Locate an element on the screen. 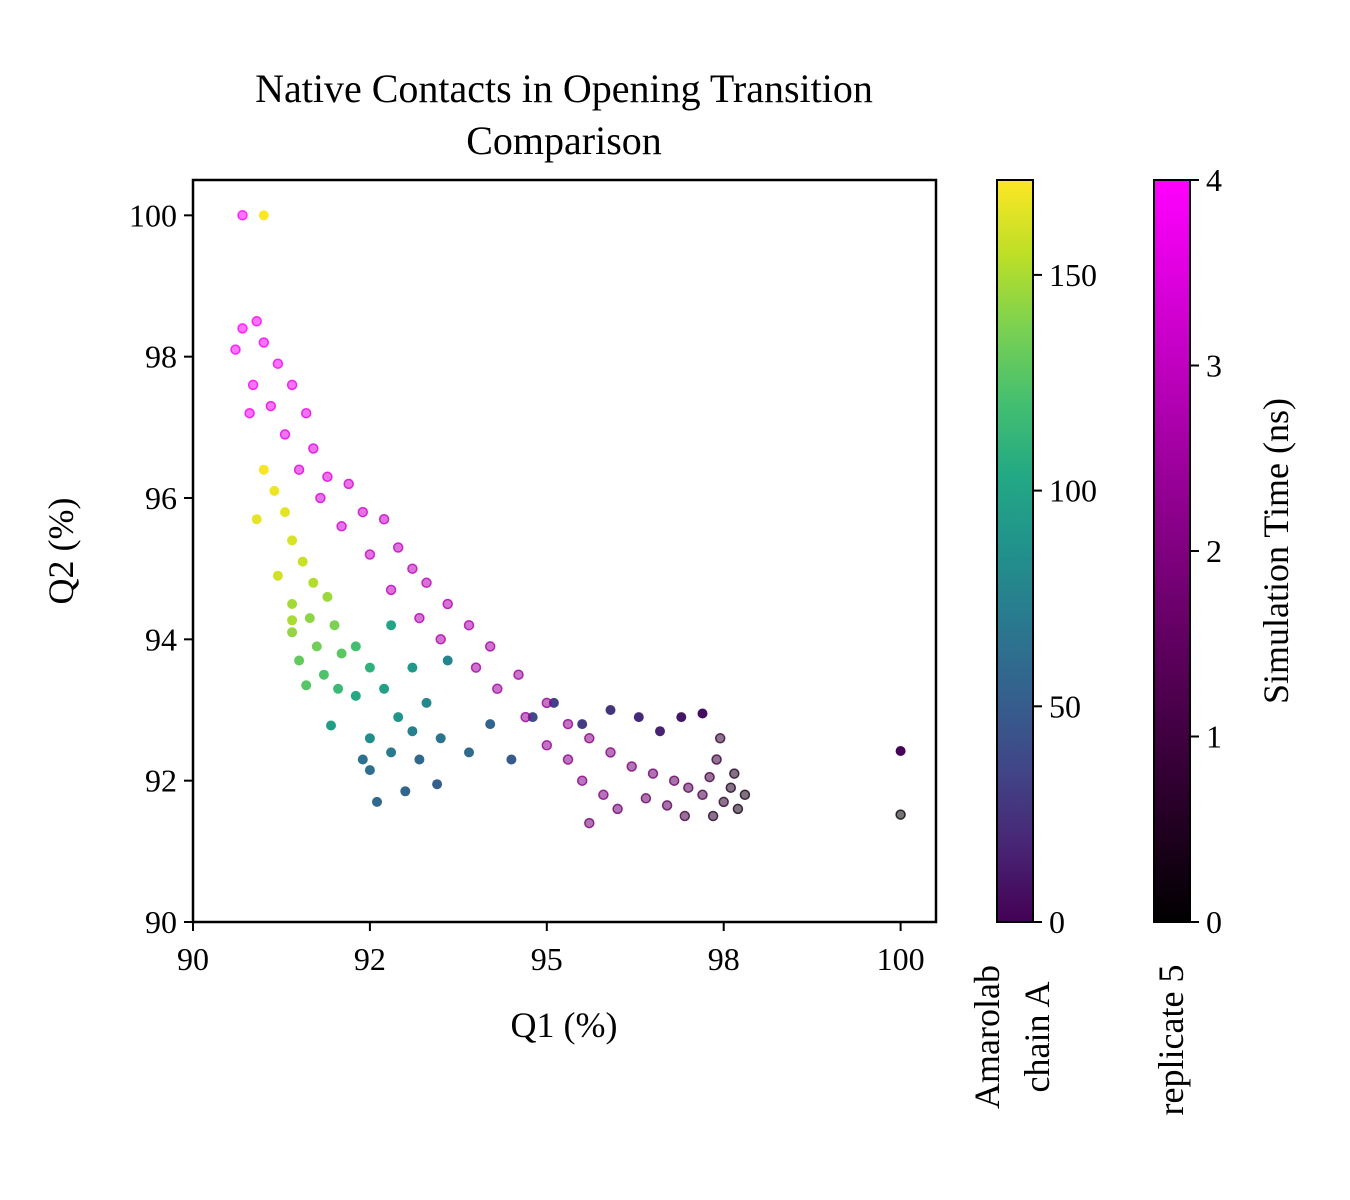  colorbar-tick-label: 50 is located at coordinates (1065, 706).